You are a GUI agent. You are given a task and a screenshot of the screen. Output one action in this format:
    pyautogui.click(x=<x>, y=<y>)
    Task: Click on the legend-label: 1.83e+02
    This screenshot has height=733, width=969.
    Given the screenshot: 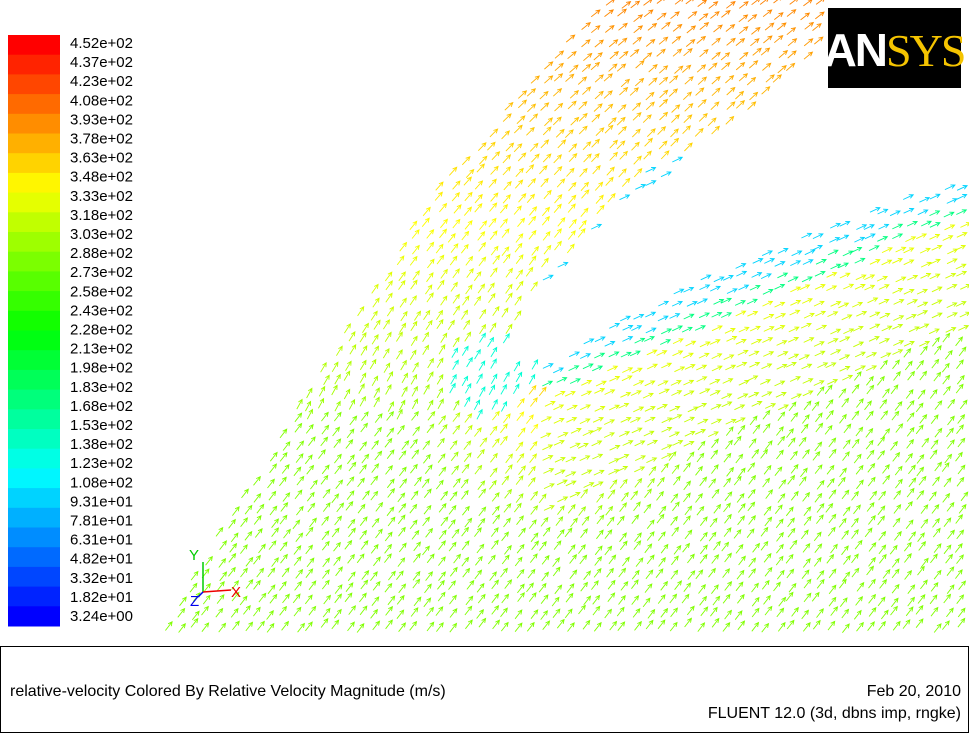 What is the action you would take?
    pyautogui.click(x=101, y=387)
    